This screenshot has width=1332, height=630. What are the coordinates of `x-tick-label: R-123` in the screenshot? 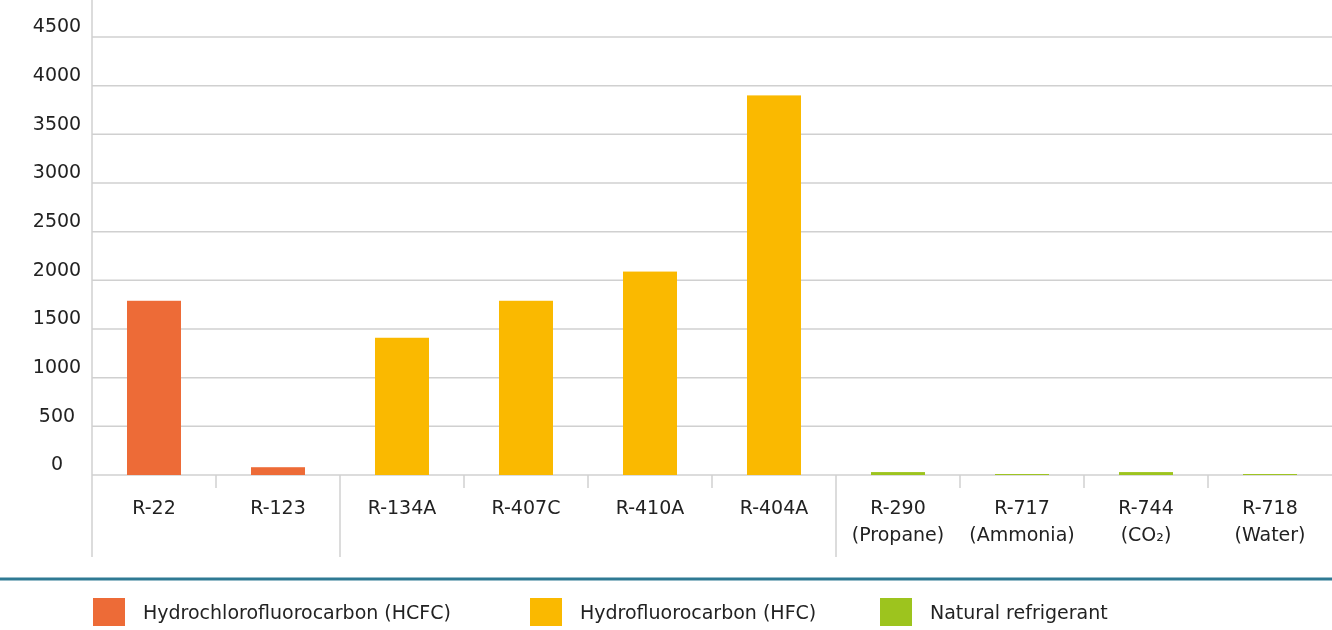 It's located at (278, 507).